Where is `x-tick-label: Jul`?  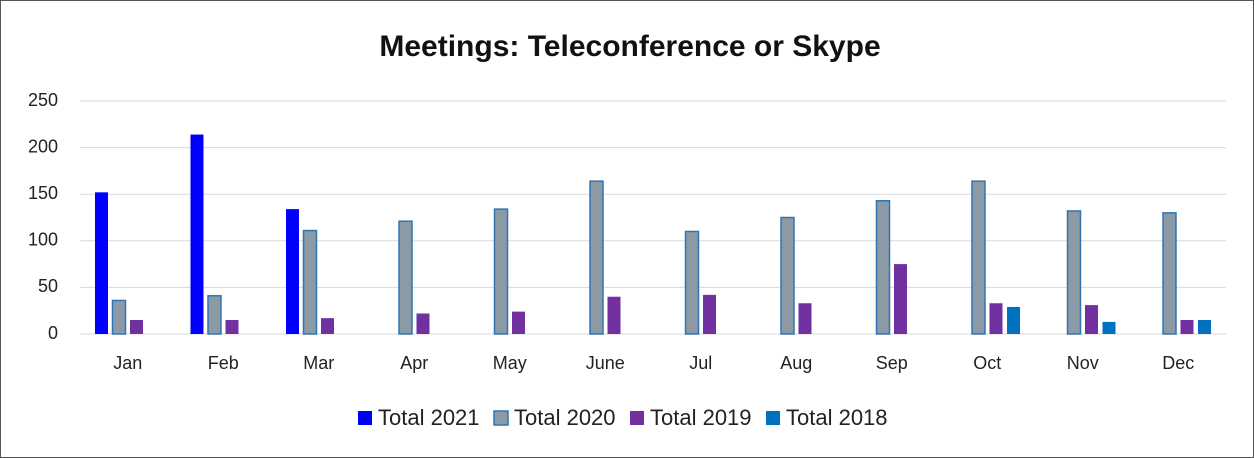
x-tick-label: Jul is located at coordinates (700, 363).